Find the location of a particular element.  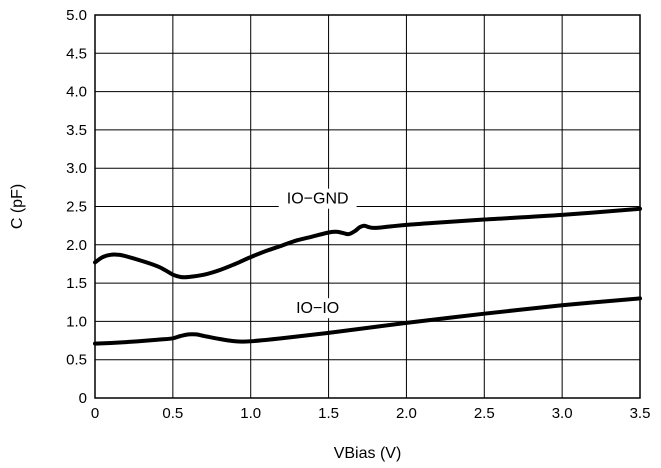

x-tick-label: 0 is located at coordinates (95, 413).